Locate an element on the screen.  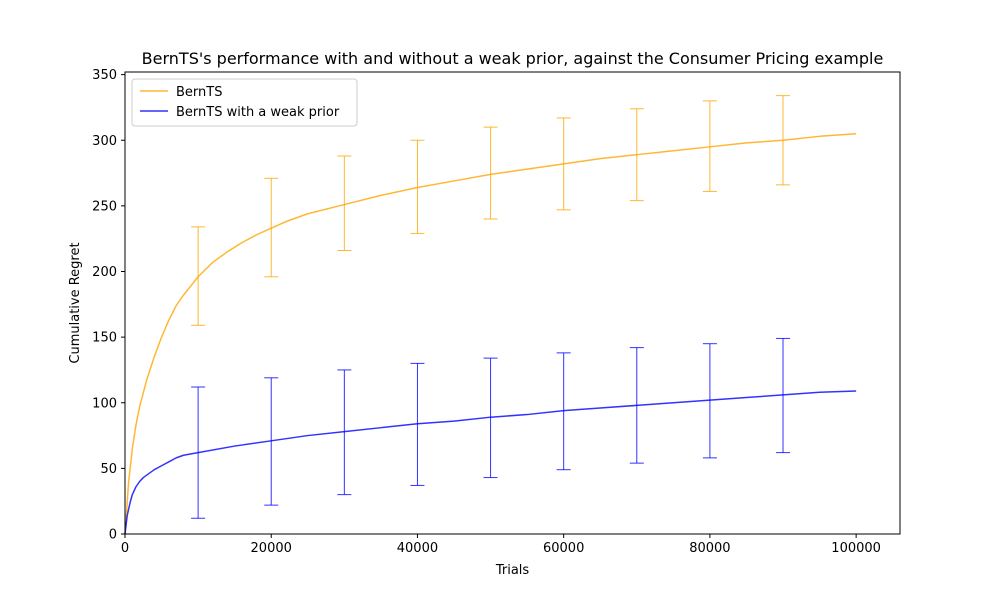
x-tick-label: 100000 is located at coordinates (856, 548).